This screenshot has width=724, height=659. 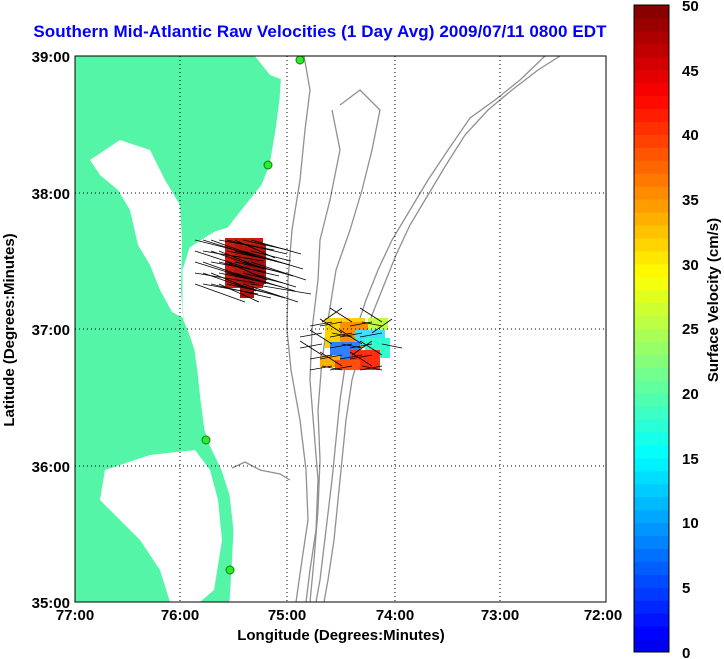 I want to click on lat-tick: 35:00, so click(x=51, y=603).